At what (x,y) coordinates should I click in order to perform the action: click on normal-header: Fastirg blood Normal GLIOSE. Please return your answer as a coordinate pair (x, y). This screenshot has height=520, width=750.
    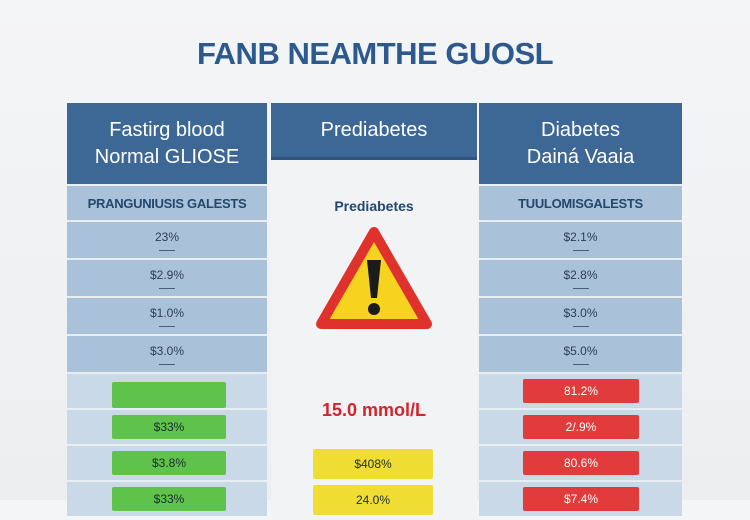
    Looking at the image, I should click on (167, 143).